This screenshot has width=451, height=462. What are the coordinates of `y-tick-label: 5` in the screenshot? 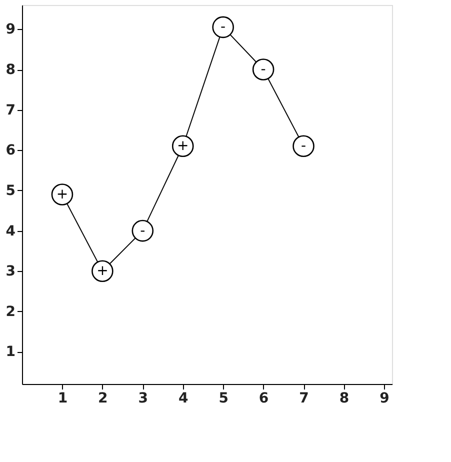 It's located at (11, 190).